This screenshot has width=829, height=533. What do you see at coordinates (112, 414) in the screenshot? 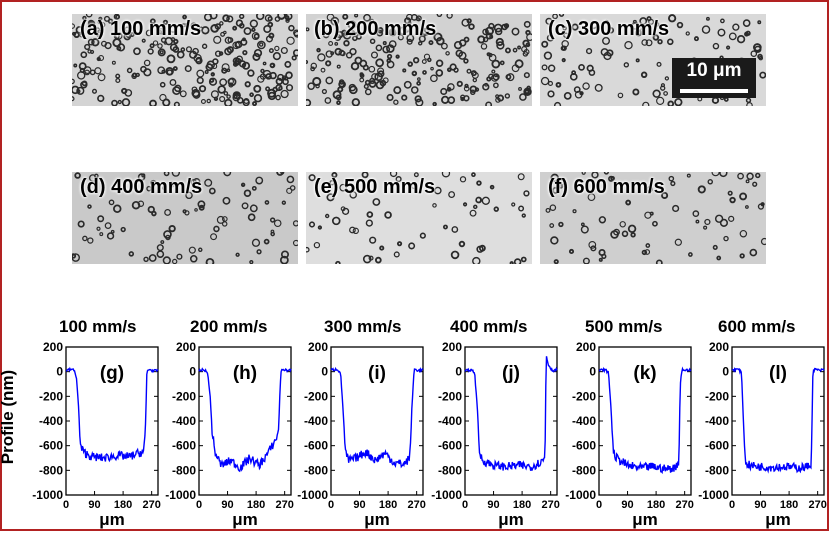
I see `profile-line` at bounding box center [112, 414].